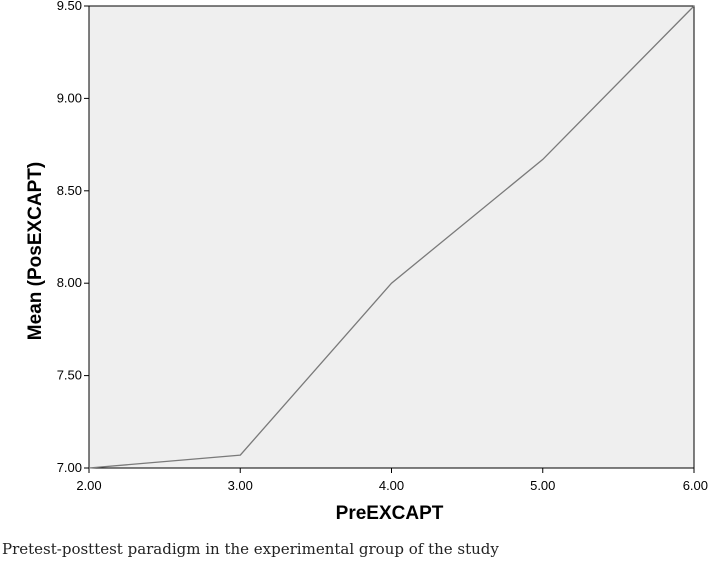 The image size is (710, 563). Describe the element at coordinates (542, 485) in the screenshot. I see `x-tick-label: 5.00` at that location.